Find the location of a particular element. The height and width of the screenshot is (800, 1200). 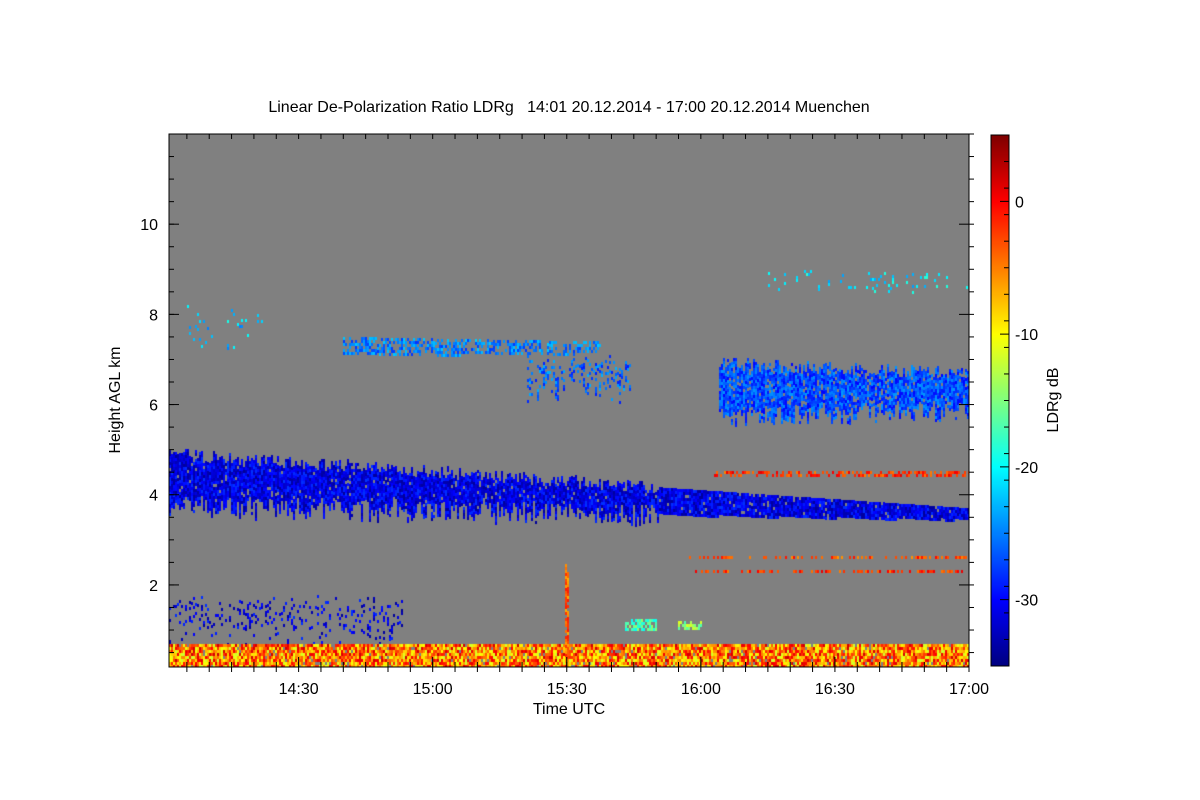

x-tick-label: 14:30 is located at coordinates (299, 689).